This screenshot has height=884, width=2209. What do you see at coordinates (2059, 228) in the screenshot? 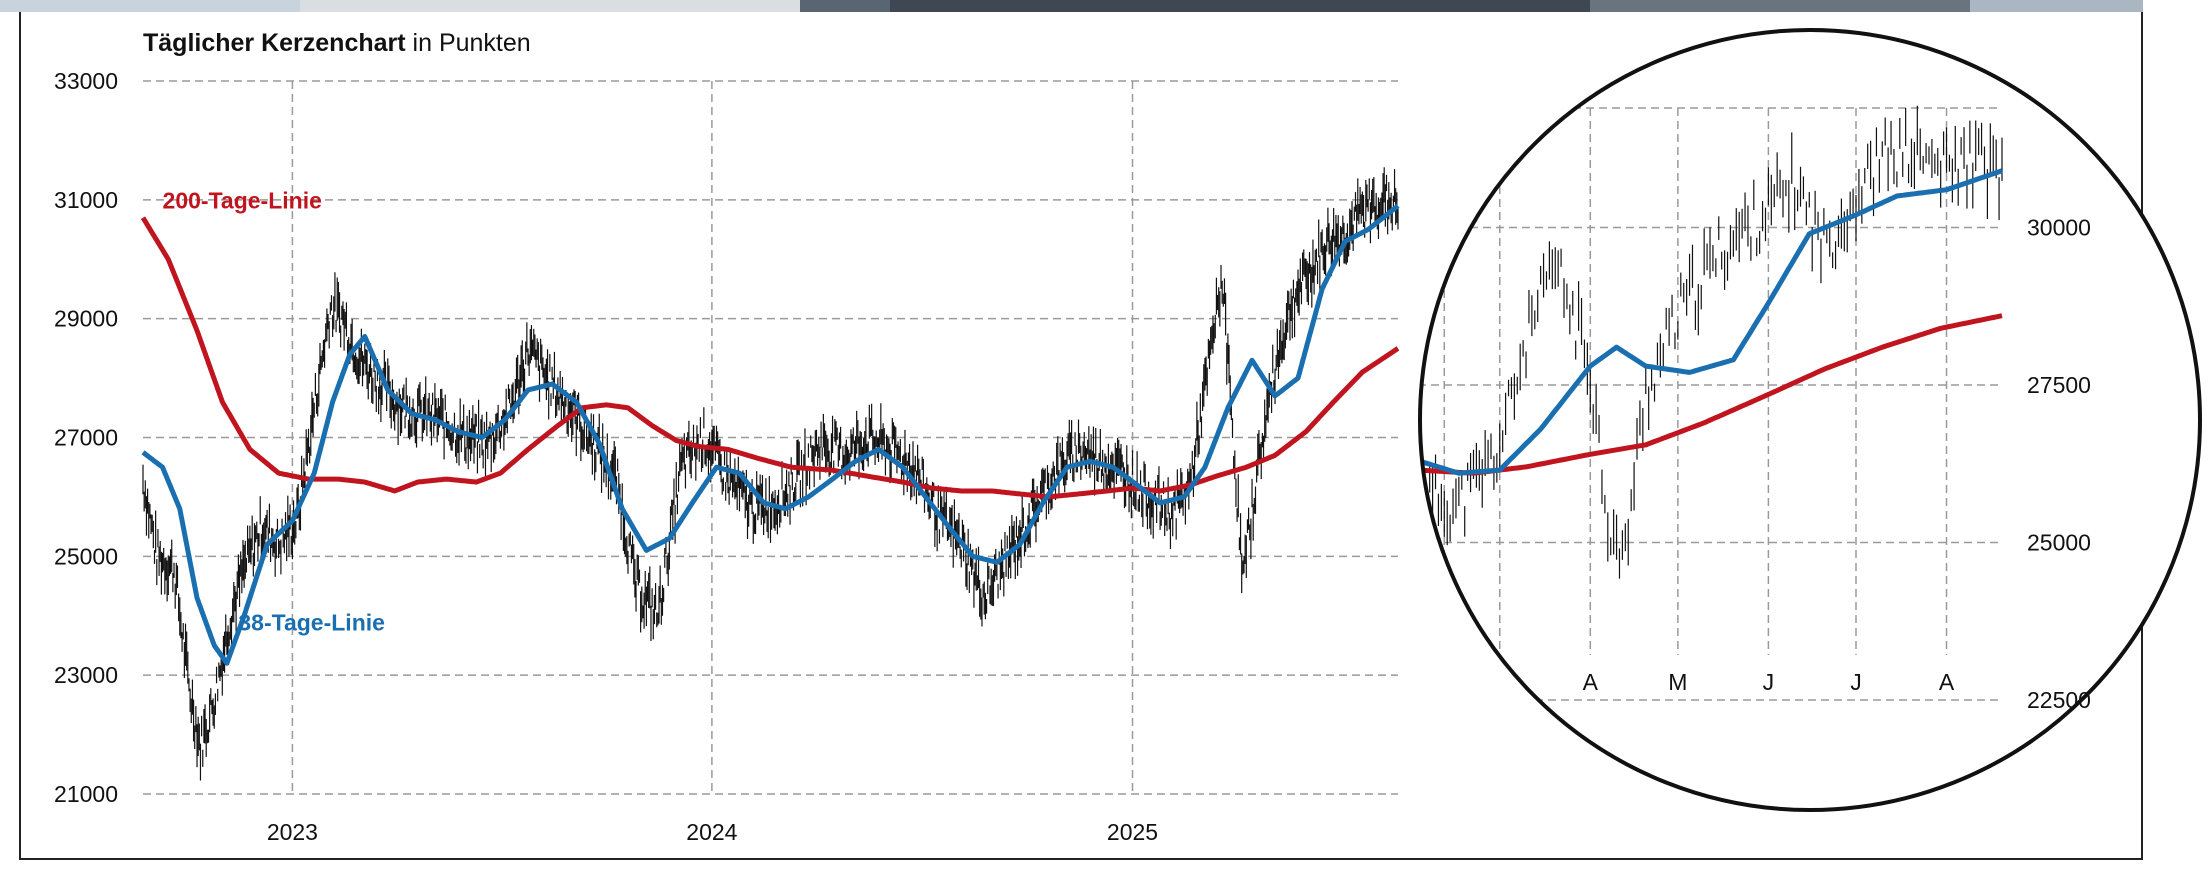
I see `y-tick-label: 30000` at bounding box center [2059, 228].